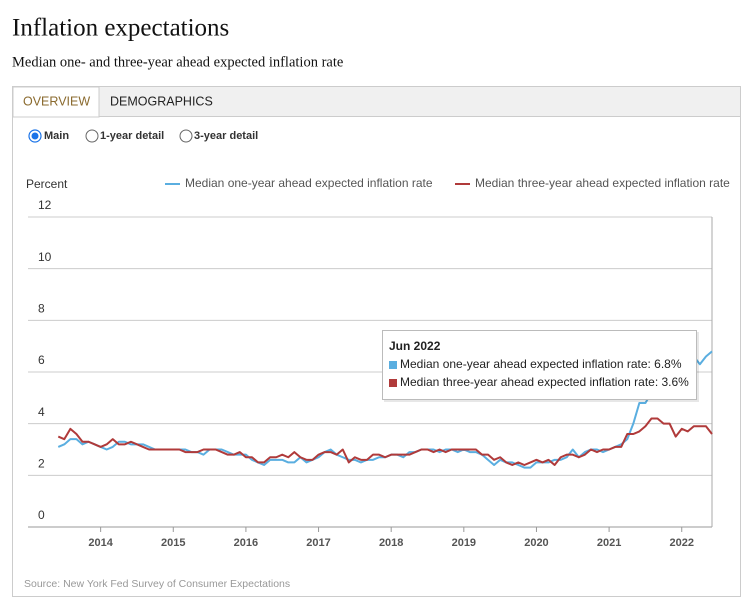 This screenshot has width=749, height=606. What do you see at coordinates (41, 309) in the screenshot?
I see `y-tick-label: 8` at bounding box center [41, 309].